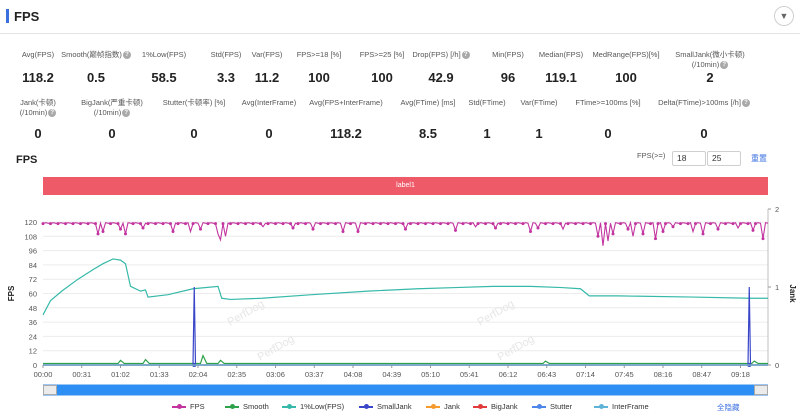 This screenshot has height=412, width=800. What do you see at coordinates (710, 54) in the screenshot?
I see `stat-label-text: SmallJank(微小卡顿)` at bounding box center [710, 54].